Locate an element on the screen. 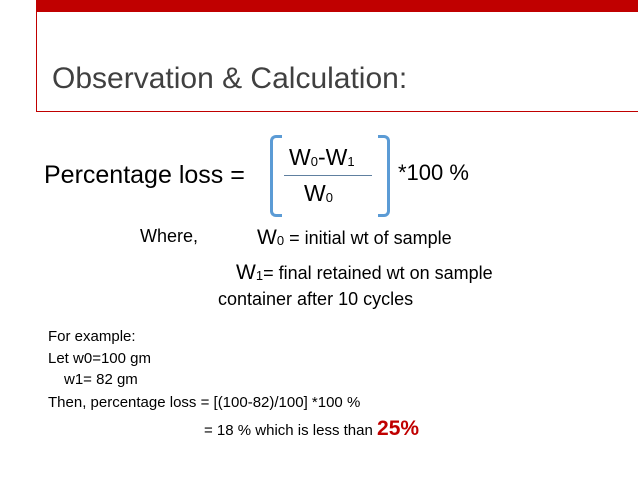 The height and width of the screenshot is (479, 638). definition-w1-continued: container after 10 cycles is located at coordinates (315, 299).